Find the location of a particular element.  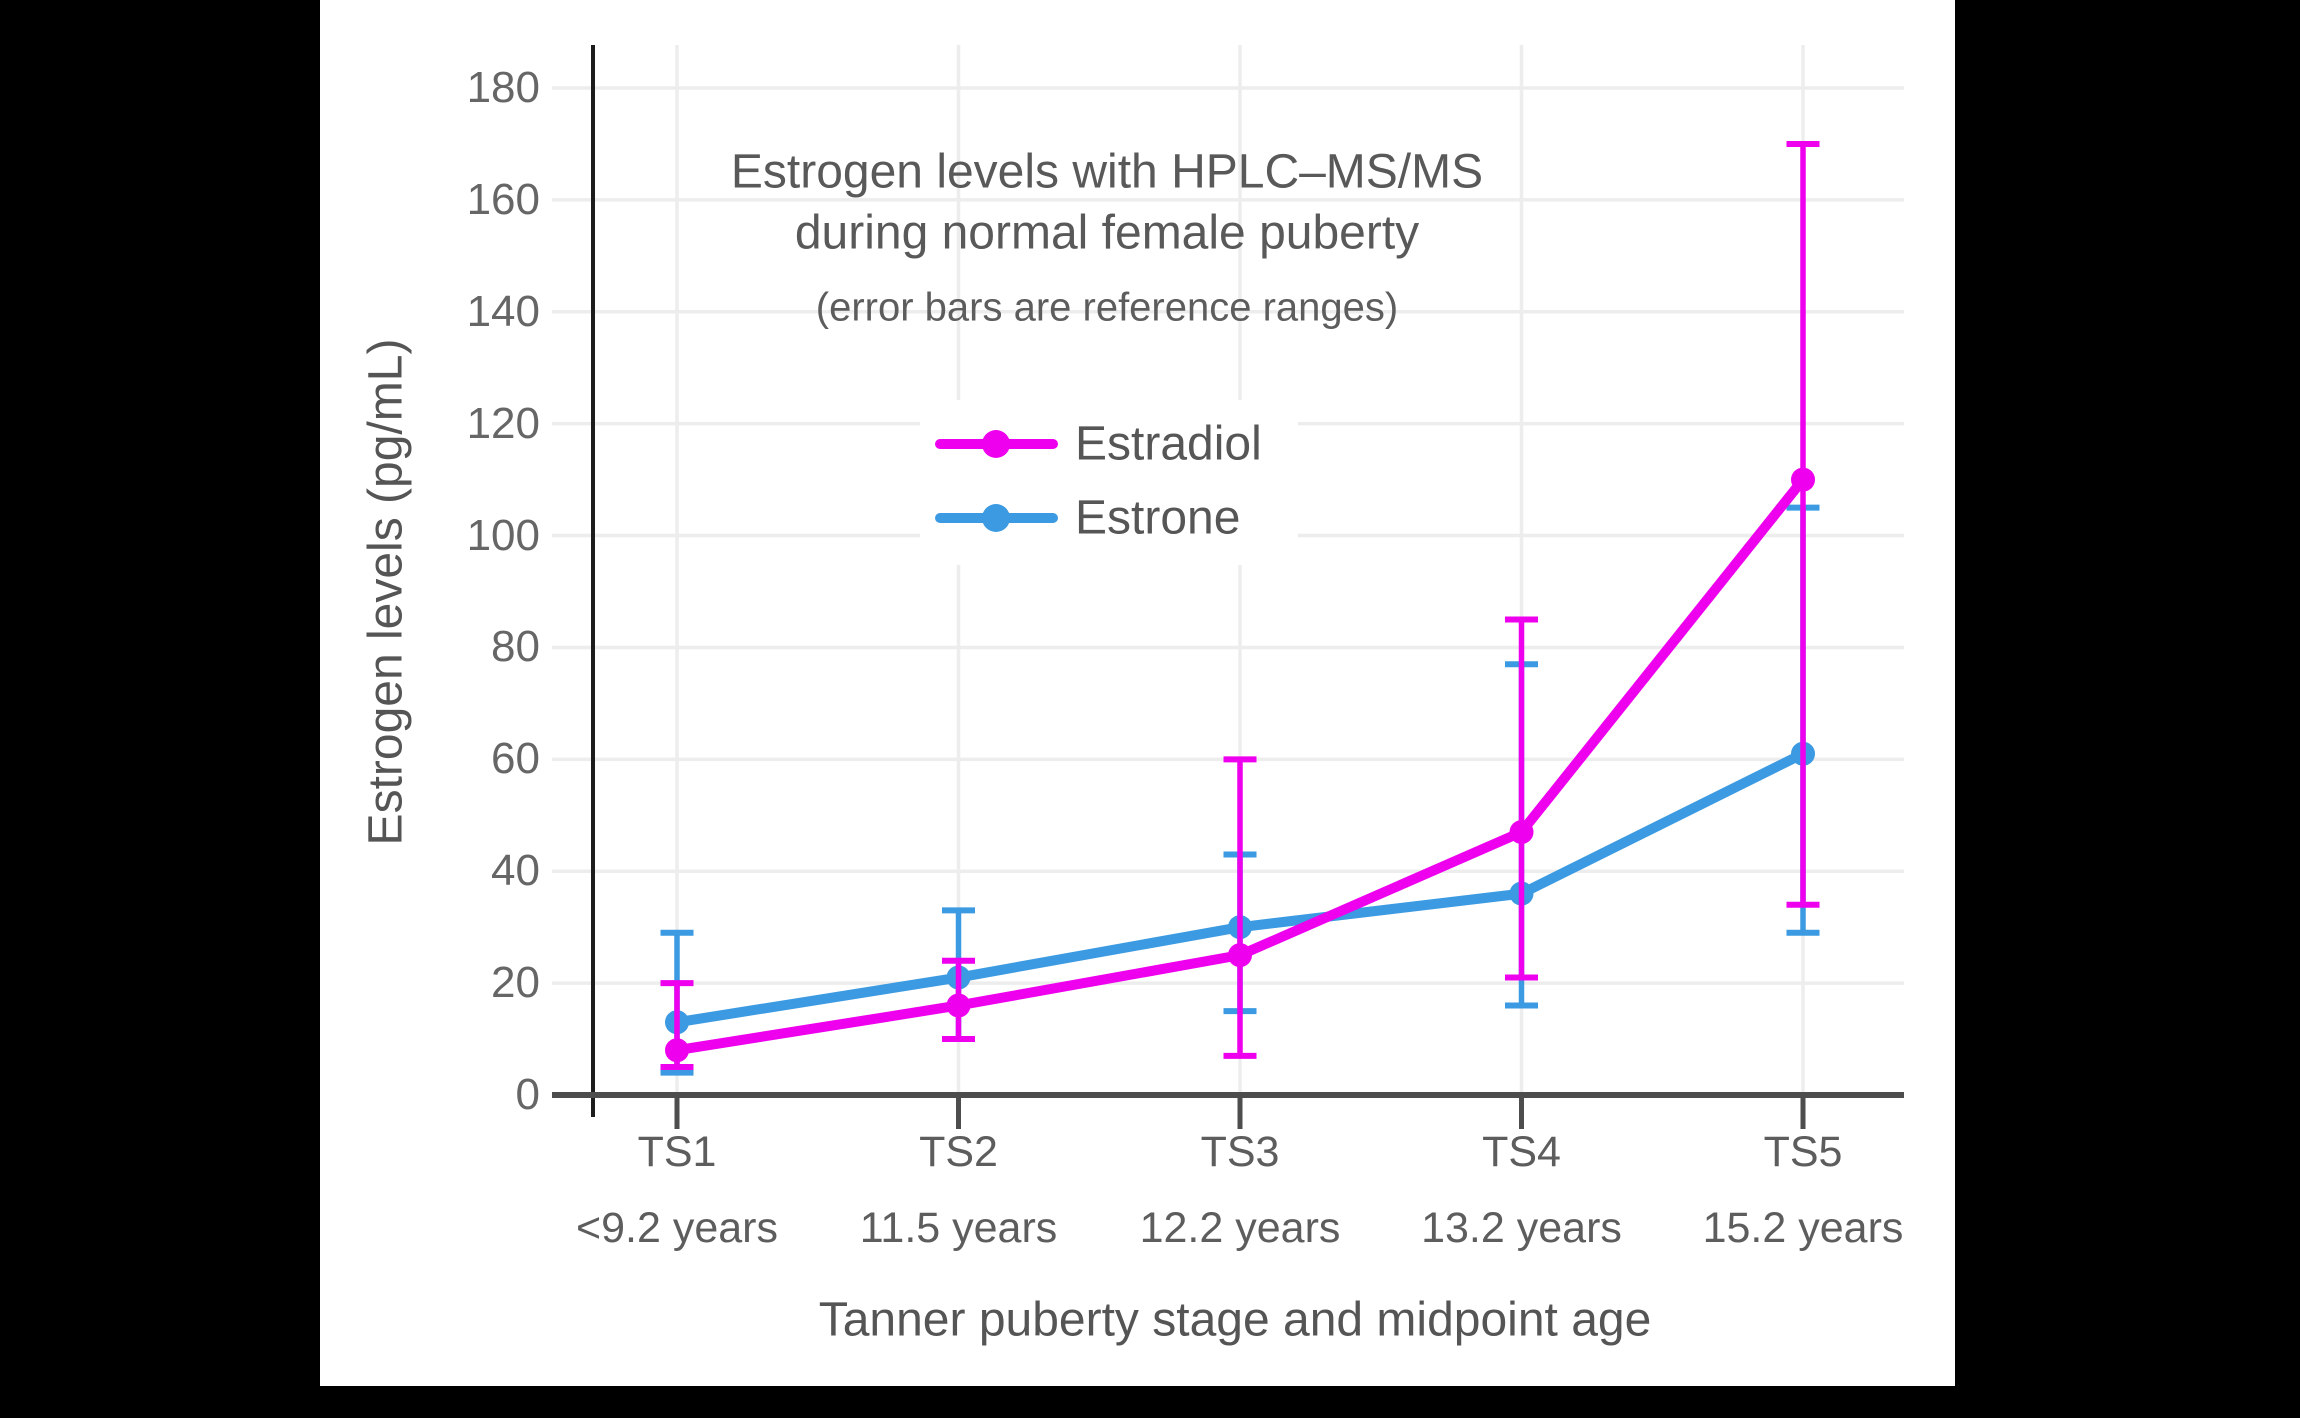

x-tick-stage-TS1: TS1 is located at coordinates (677, 1152).